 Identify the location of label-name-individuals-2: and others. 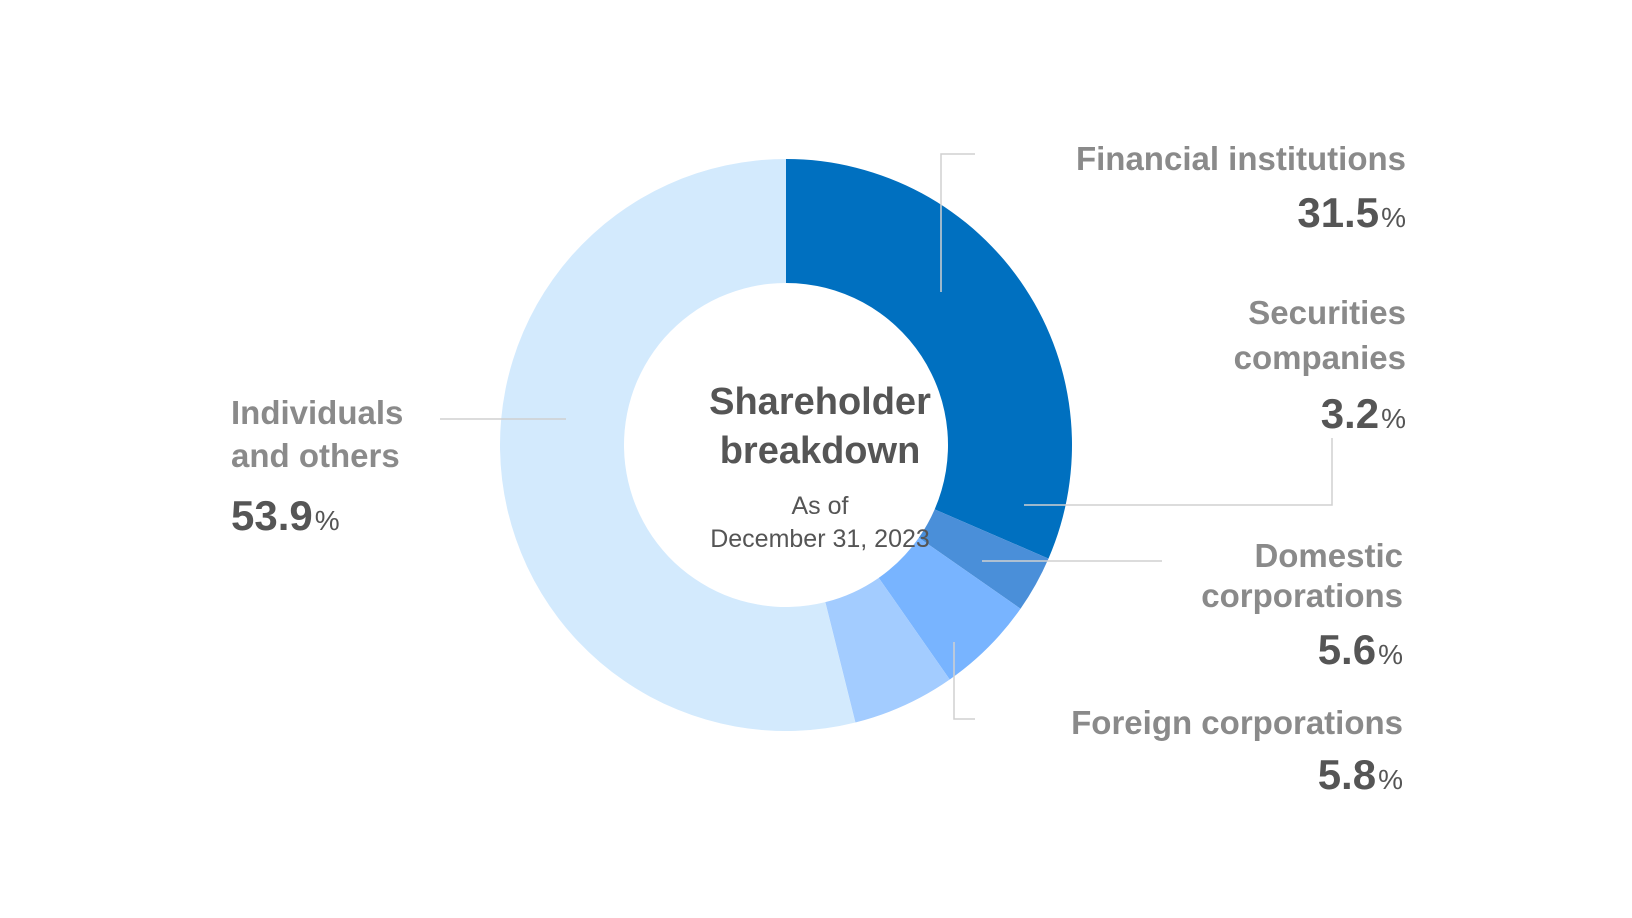
(315, 455).